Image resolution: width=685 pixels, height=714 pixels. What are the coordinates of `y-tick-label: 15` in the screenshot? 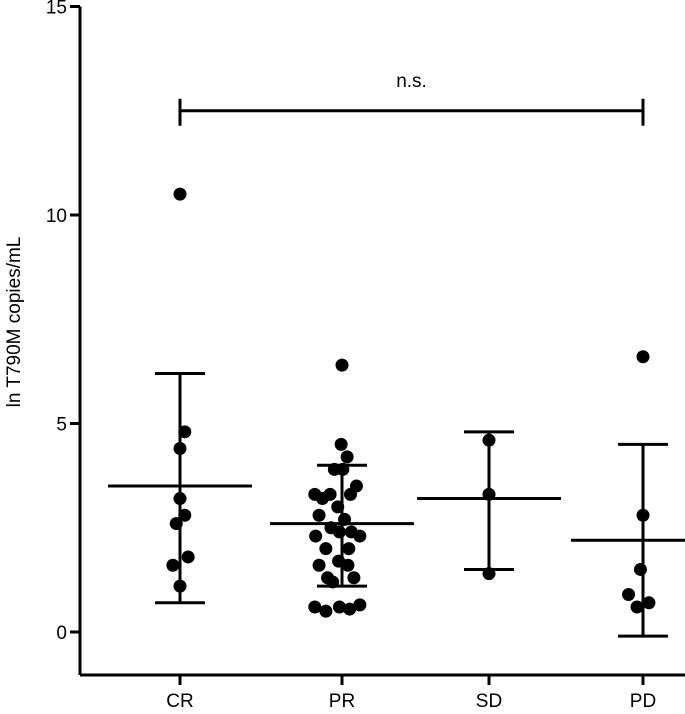 It's located at (56, 9).